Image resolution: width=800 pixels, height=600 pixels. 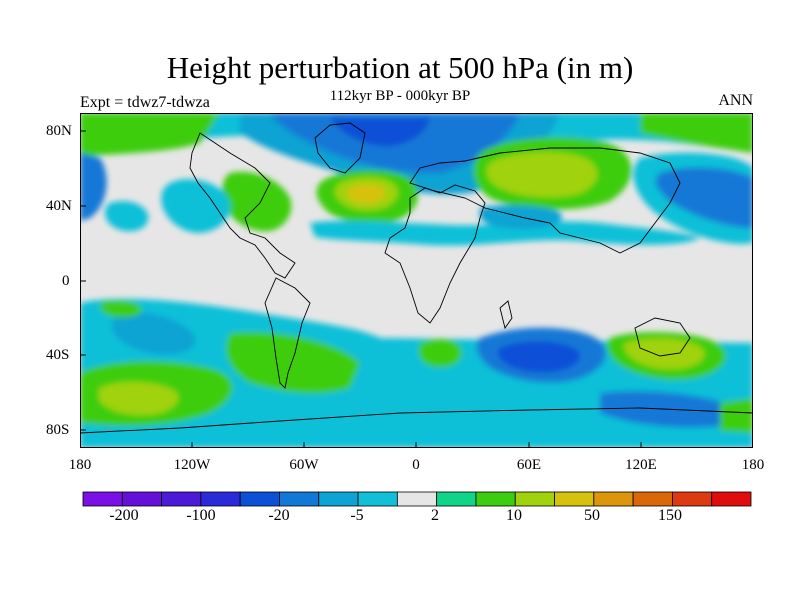 I want to click on lat-label-eq: 0, so click(x=66, y=281).